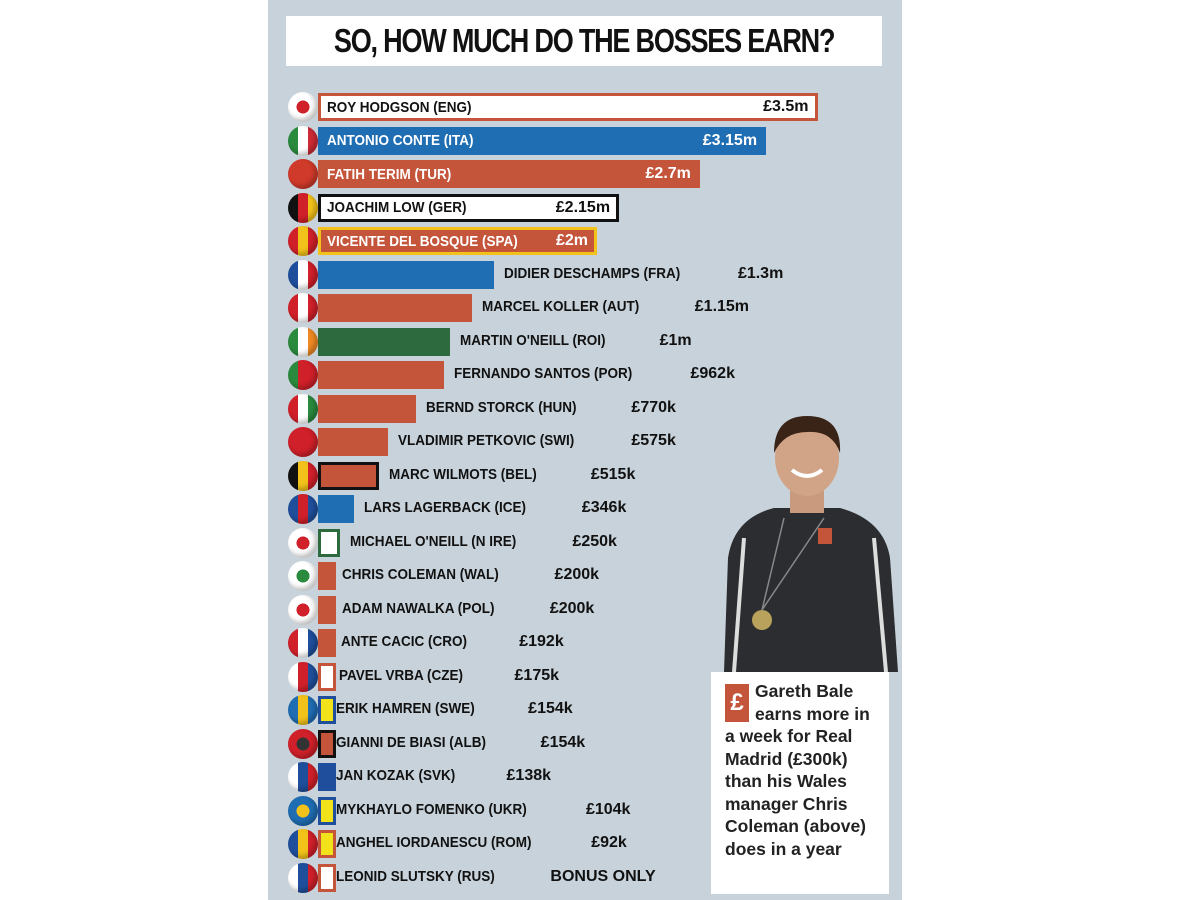 This screenshot has width=1200, height=900. I want to click on bar-outside-labels: LEONID SLUTSKY (RUS) BONUS ONLY, so click(496, 877).